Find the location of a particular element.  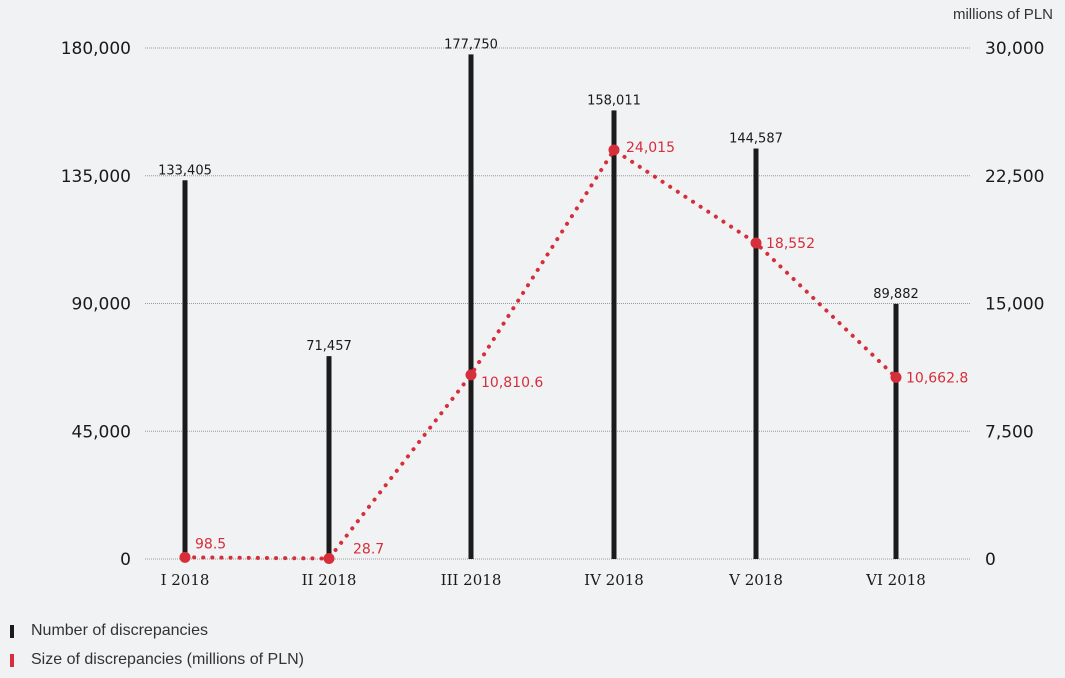

right-axis-tick-label: 0 is located at coordinates (990, 560).